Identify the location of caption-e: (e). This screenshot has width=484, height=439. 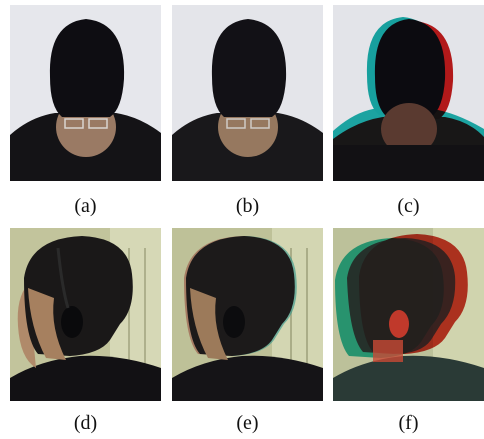
(247, 423).